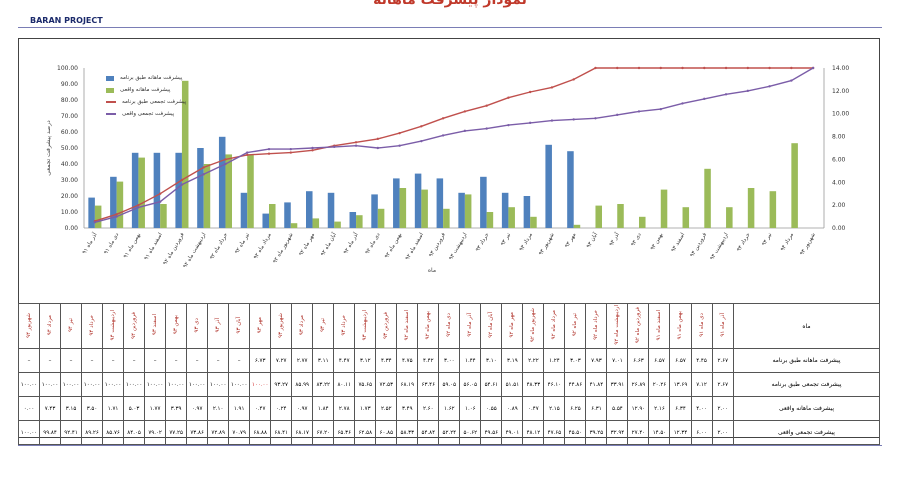  I want to click on table-cell: ۲.۷۸, so click(344, 408).